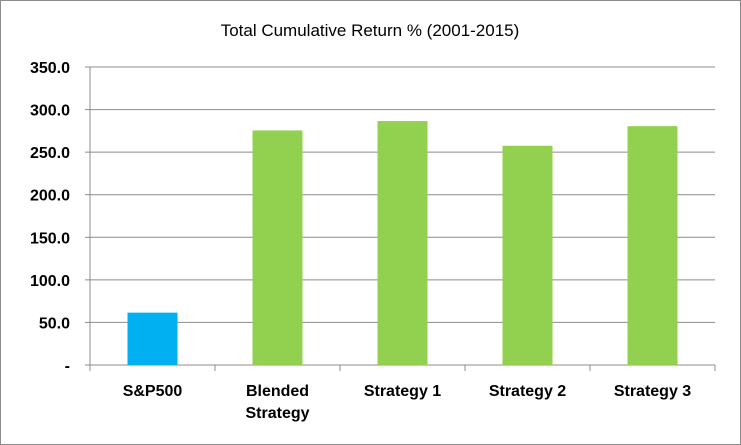 Image resolution: width=741 pixels, height=445 pixels. What do you see at coordinates (50, 68) in the screenshot?
I see `y-tick-label: 350.0` at bounding box center [50, 68].